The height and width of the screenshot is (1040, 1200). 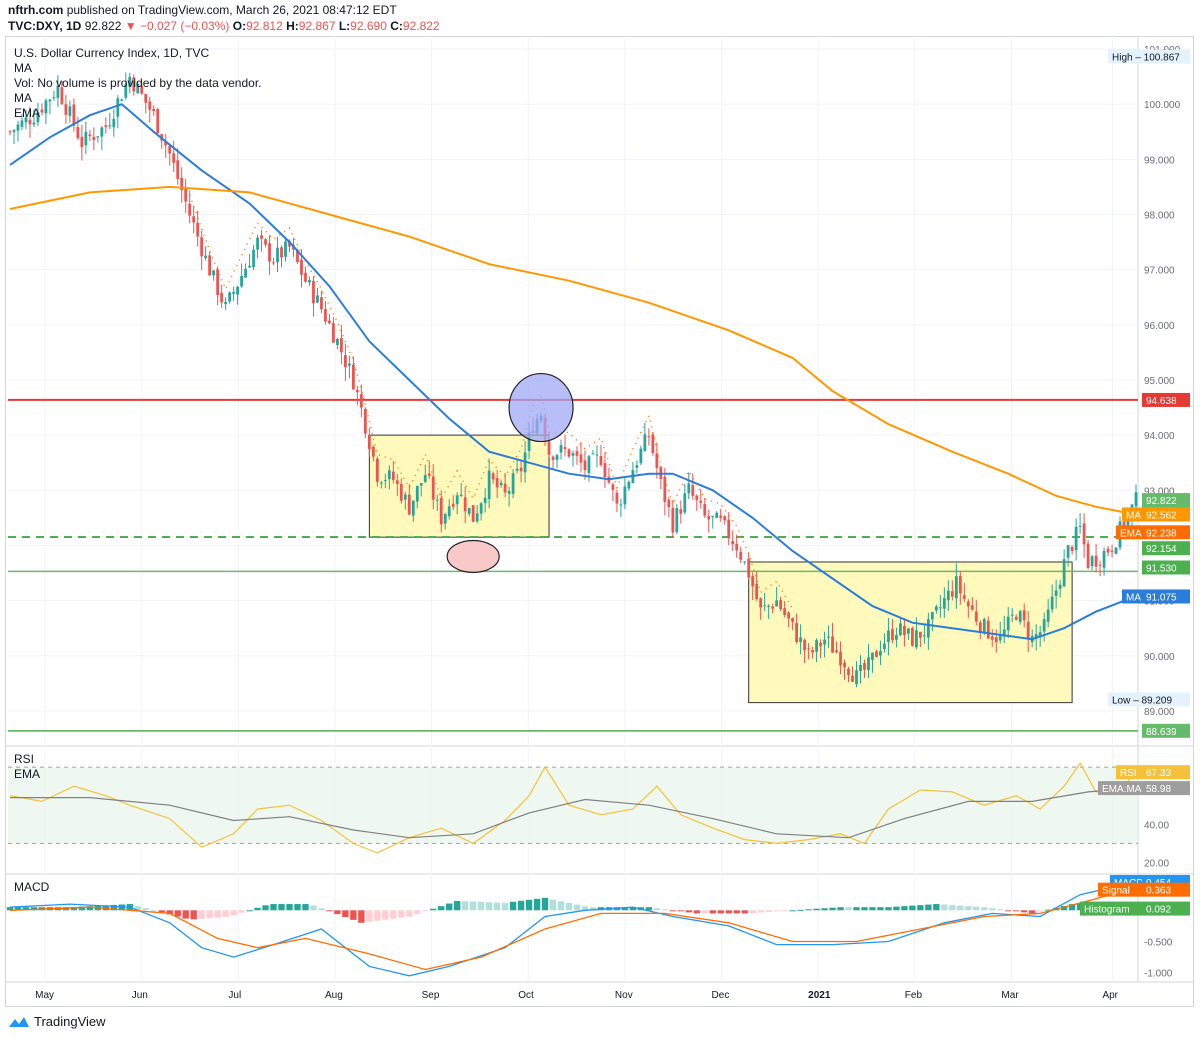 What do you see at coordinates (24, 759) in the screenshot?
I see `rsi-title: RSI` at bounding box center [24, 759].